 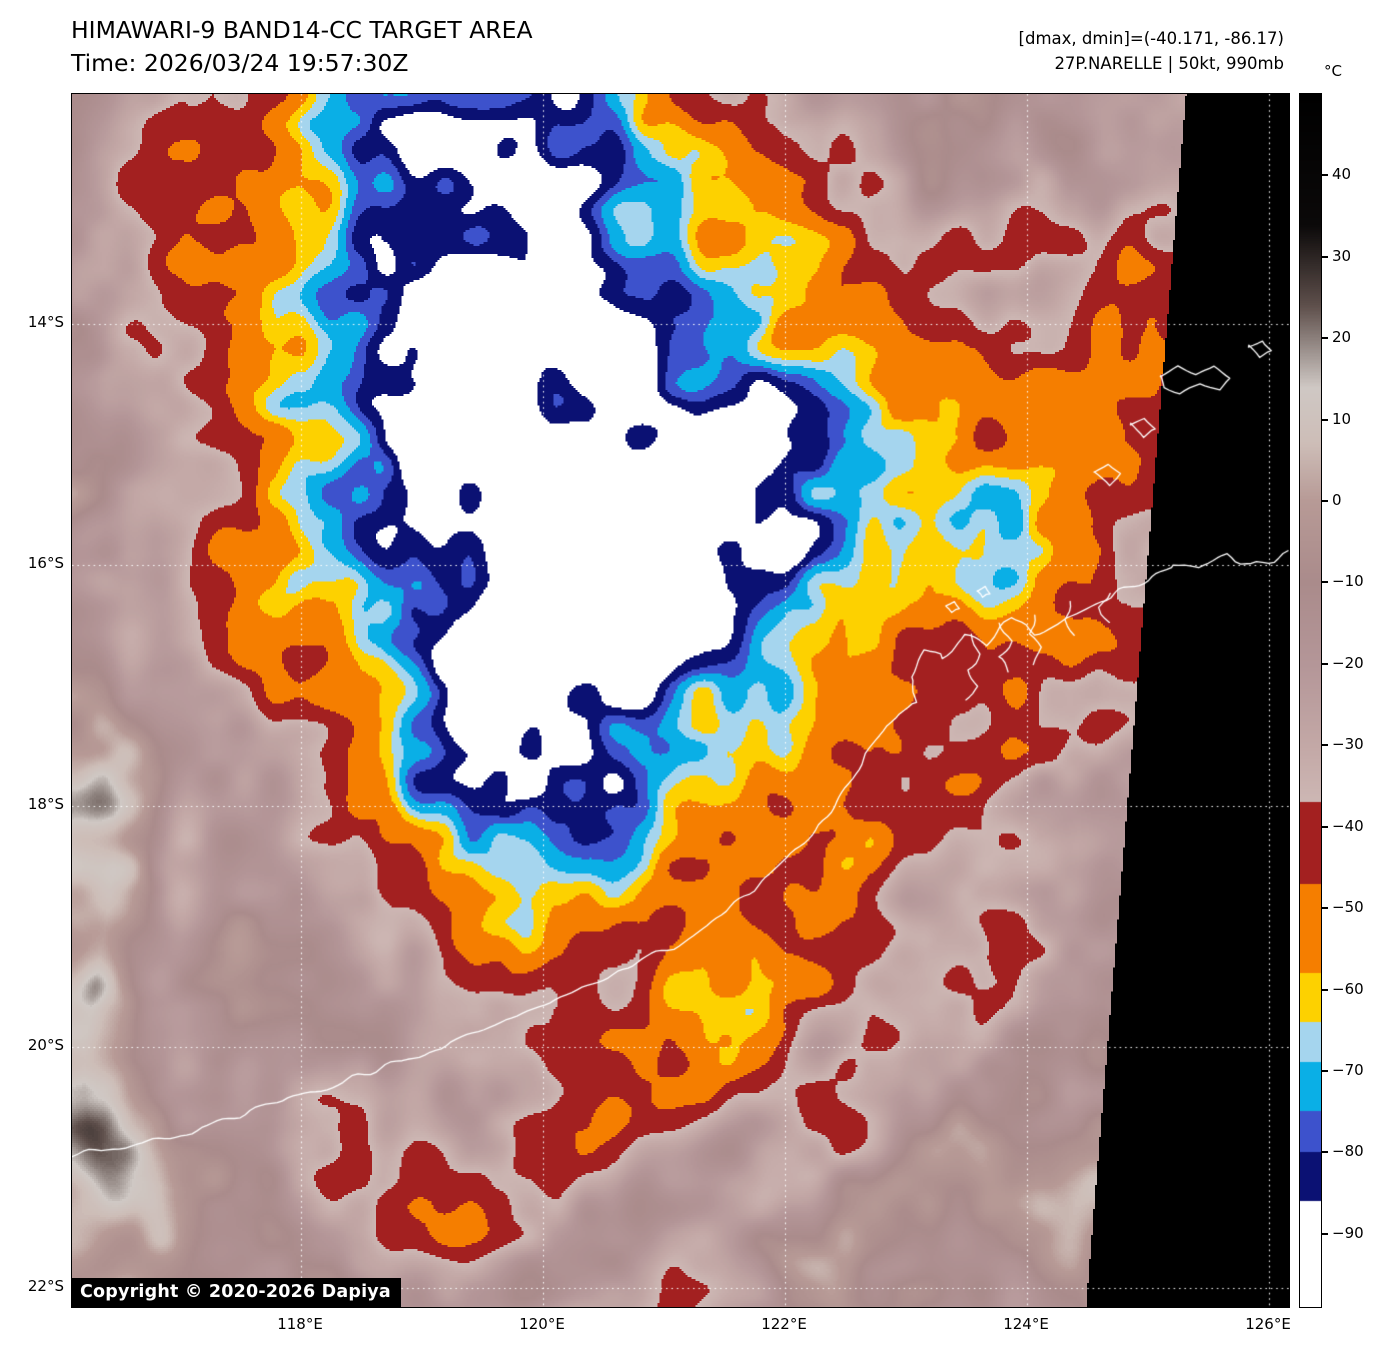 What do you see at coordinates (300, 1324) in the screenshot?
I see `lon-tick-label: 118°E` at bounding box center [300, 1324].